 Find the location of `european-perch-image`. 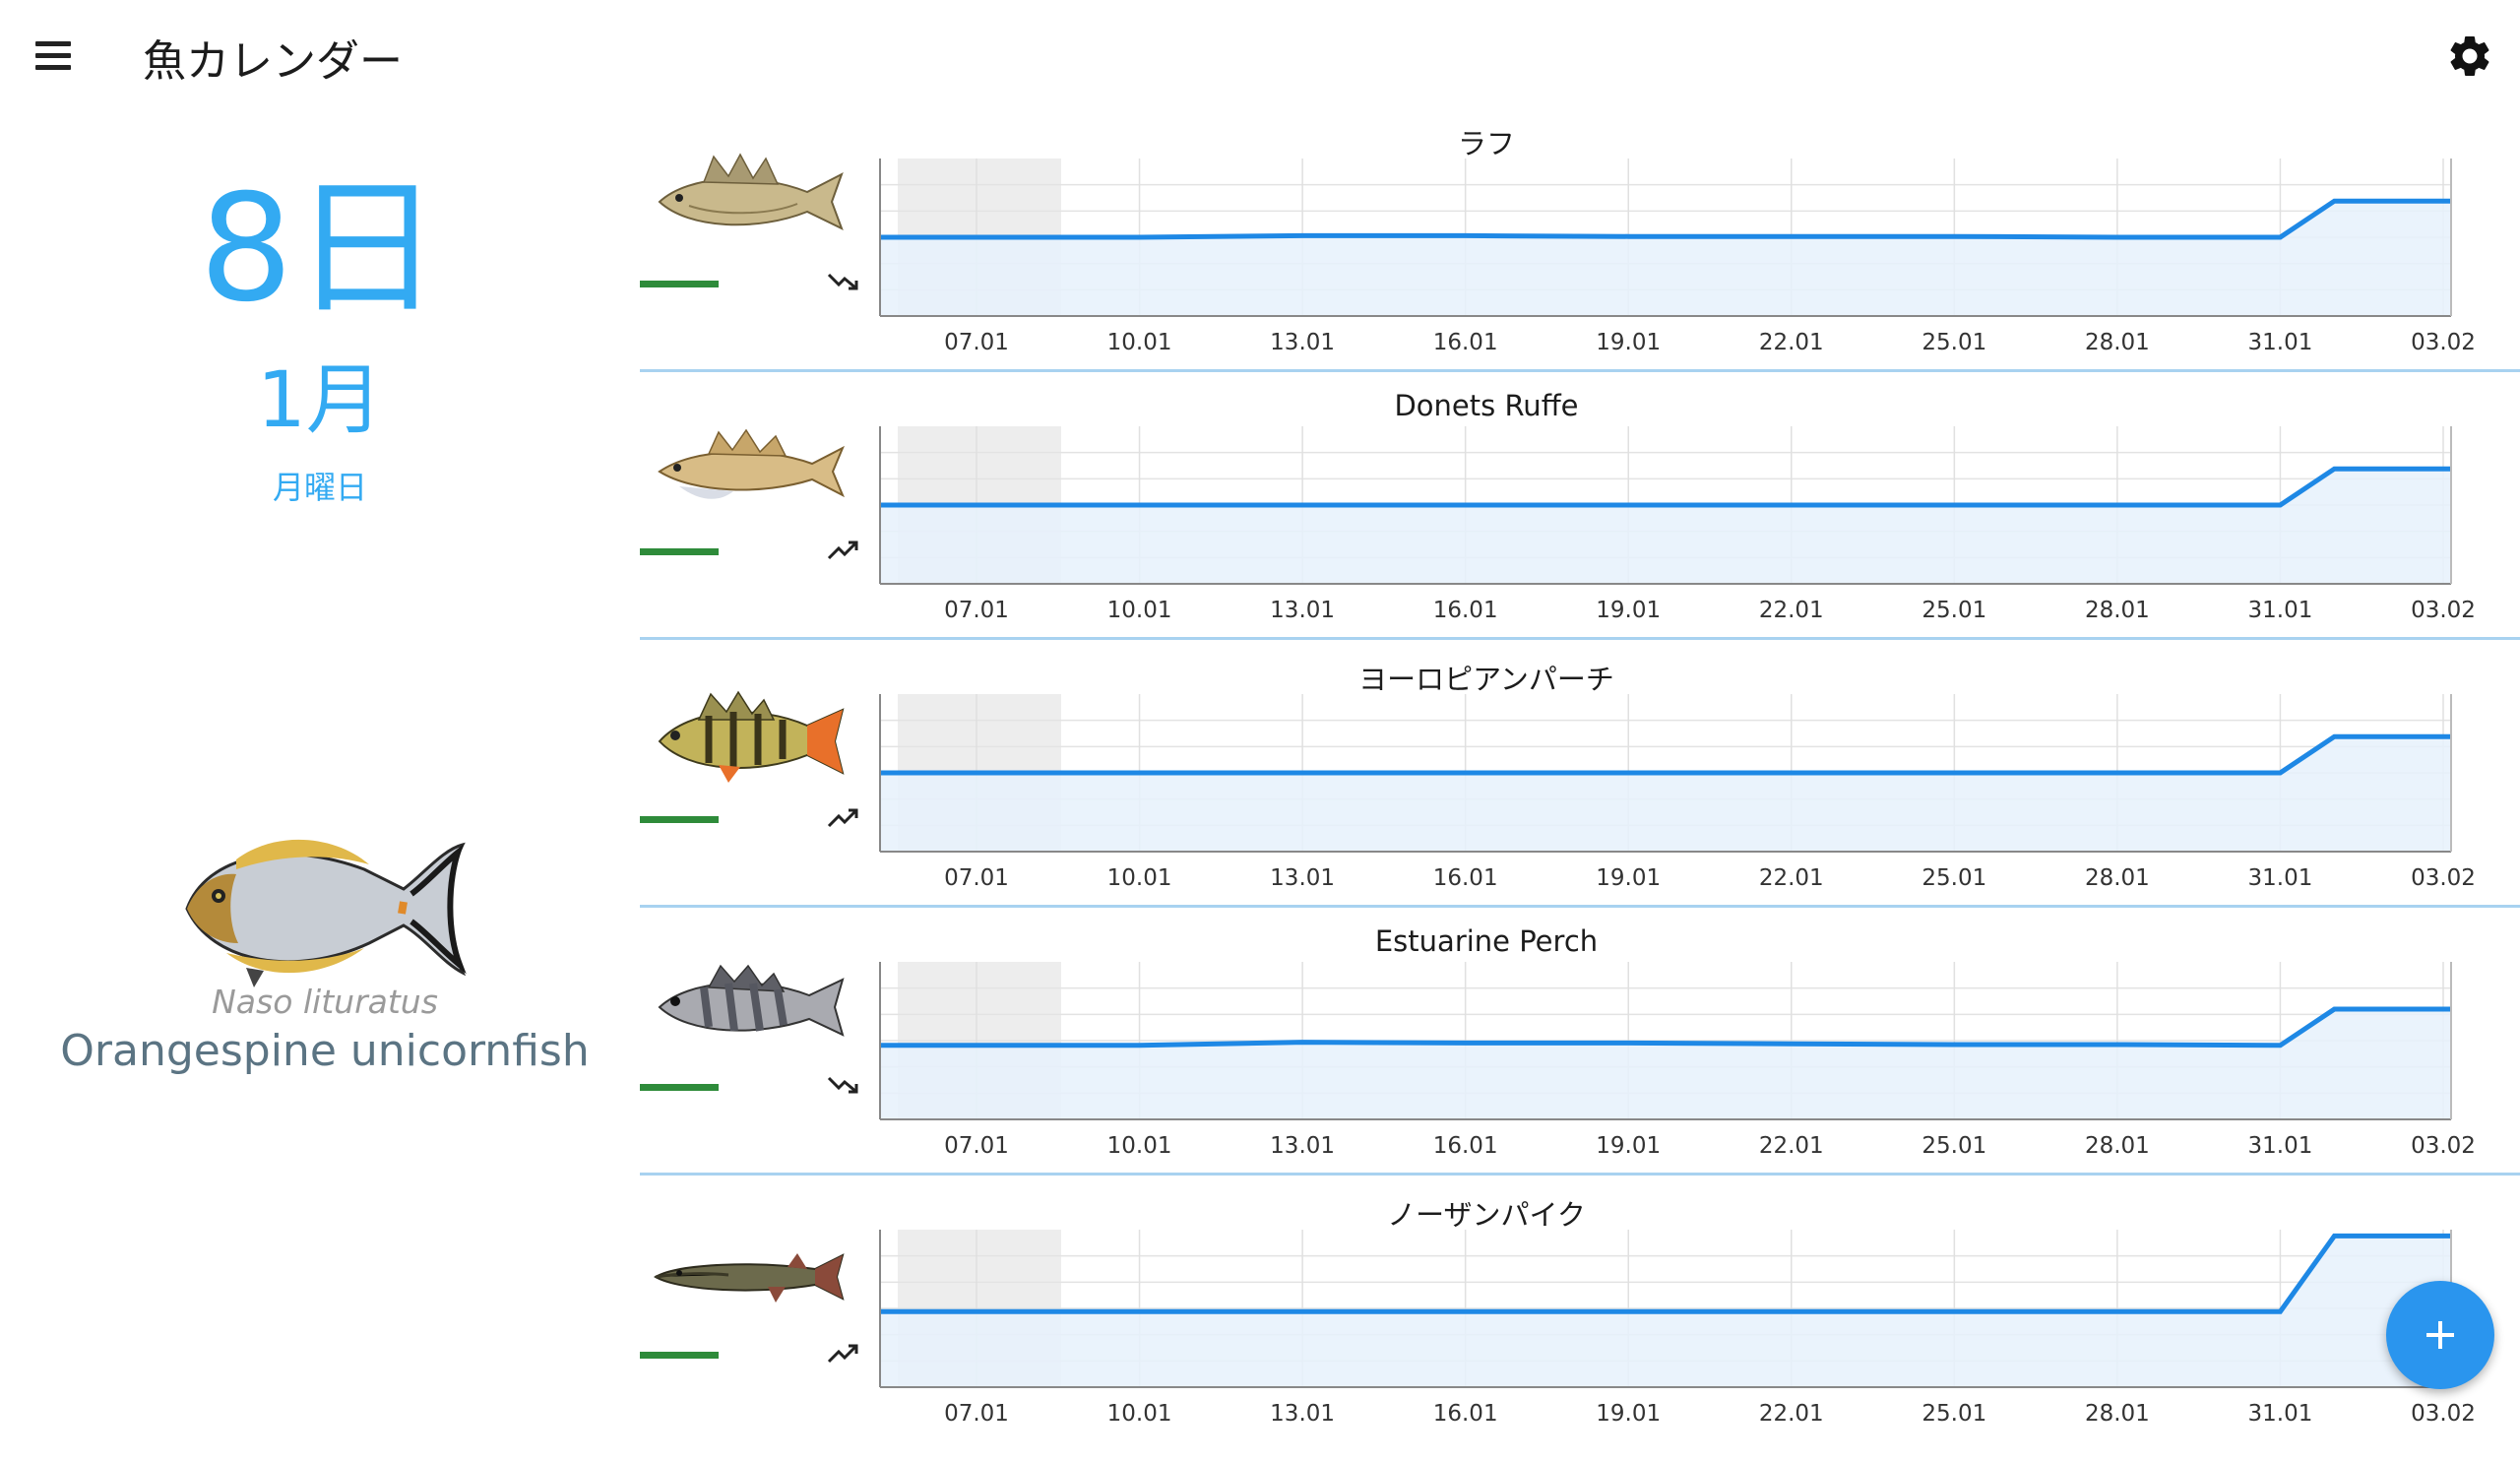

european-perch-image is located at coordinates (751, 736).